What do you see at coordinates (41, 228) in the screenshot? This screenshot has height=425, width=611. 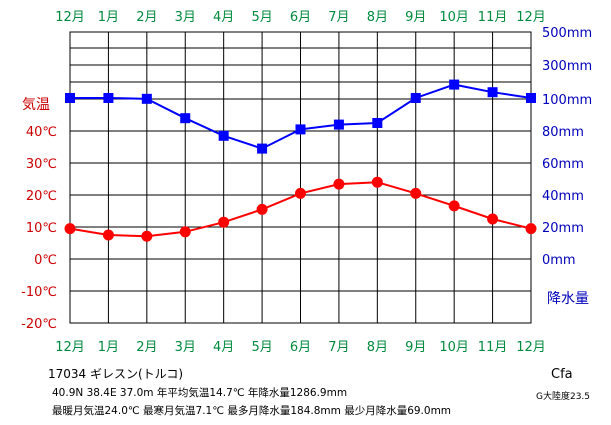 I see `temperature-tick-label: 10℃` at bounding box center [41, 228].